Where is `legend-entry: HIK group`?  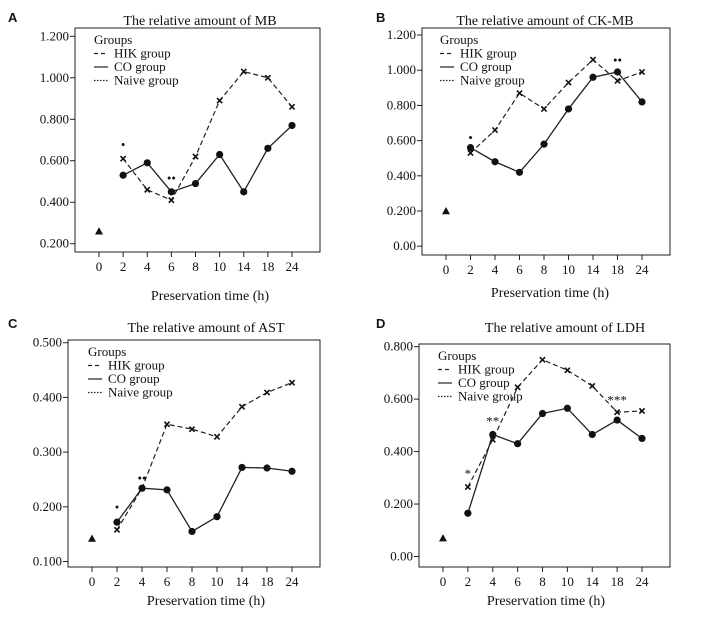 legend-entry: HIK group is located at coordinates (136, 365).